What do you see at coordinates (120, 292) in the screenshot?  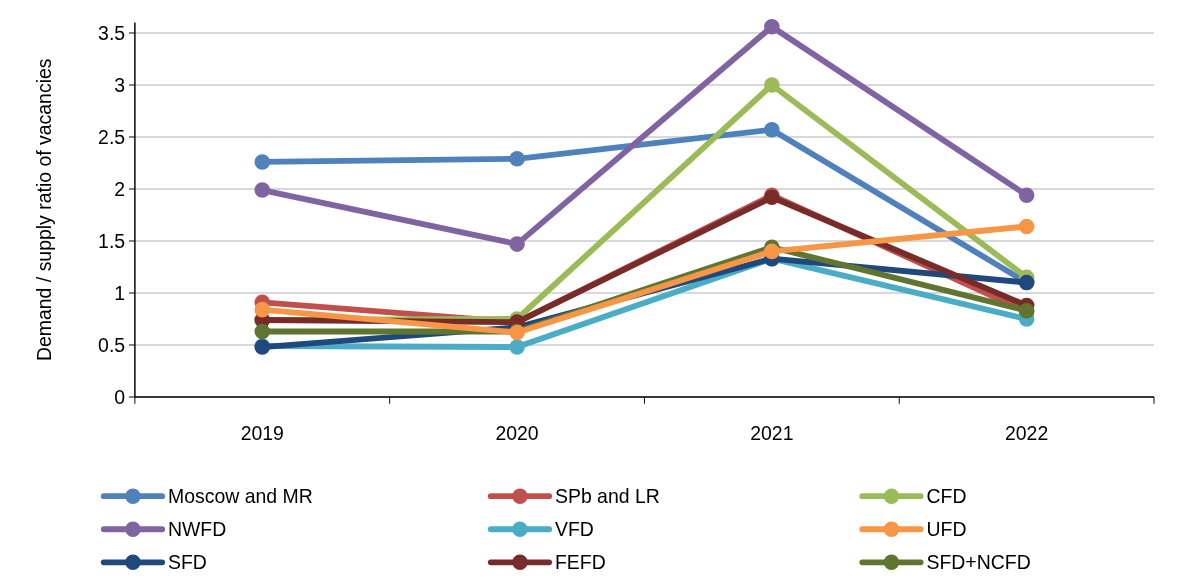 I see `y-tick-label: 1` at bounding box center [120, 292].